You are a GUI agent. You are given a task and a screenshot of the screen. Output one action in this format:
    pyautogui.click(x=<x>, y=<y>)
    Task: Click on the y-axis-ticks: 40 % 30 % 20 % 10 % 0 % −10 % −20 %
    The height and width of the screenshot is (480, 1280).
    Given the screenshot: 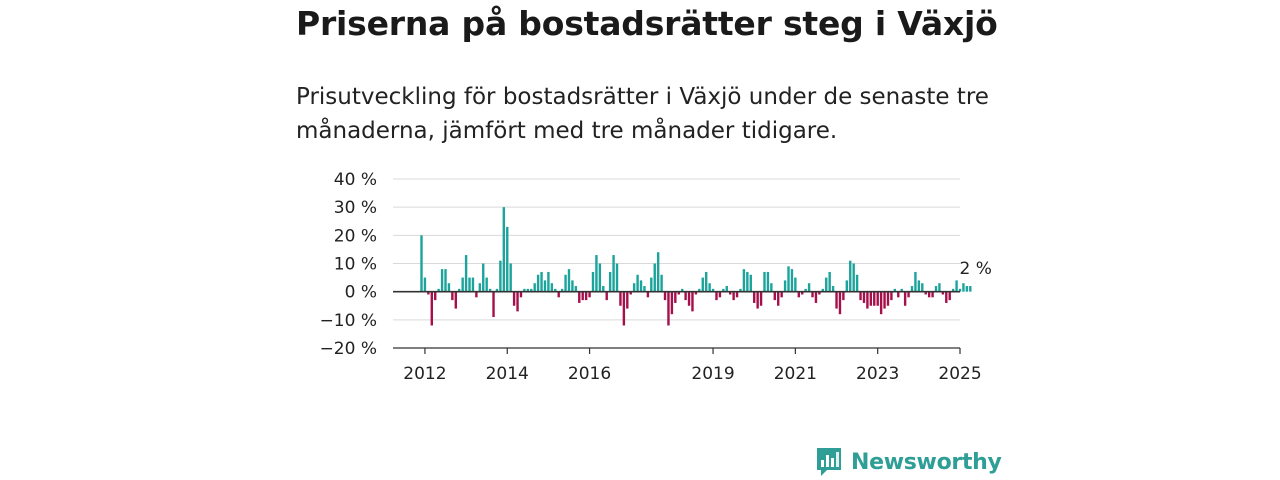 What is the action you would take?
    pyautogui.click(x=348, y=264)
    